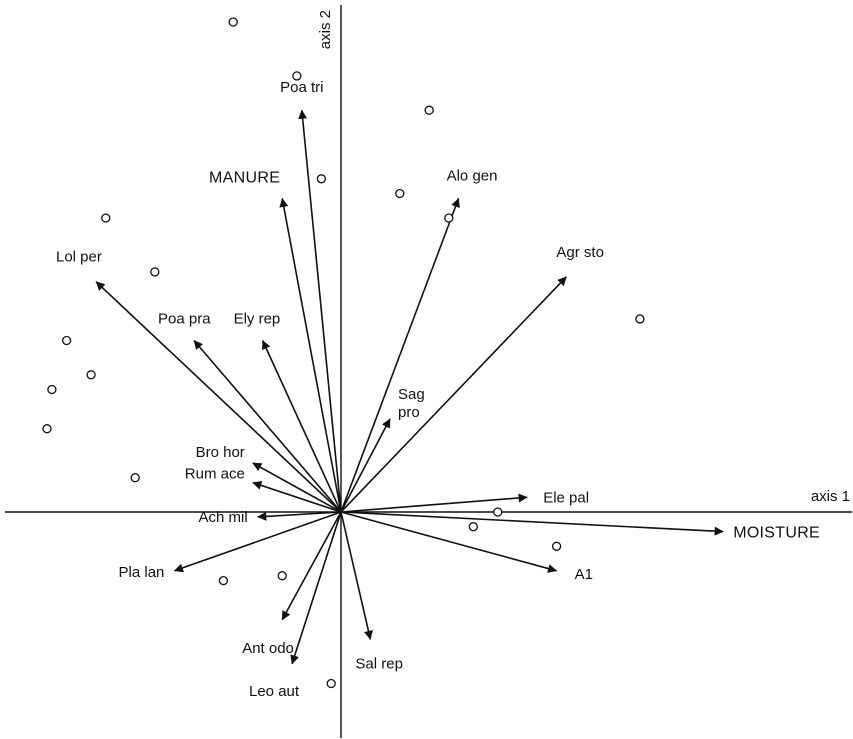  I want to click on label-sal-rep: Sal rep, so click(379, 663).